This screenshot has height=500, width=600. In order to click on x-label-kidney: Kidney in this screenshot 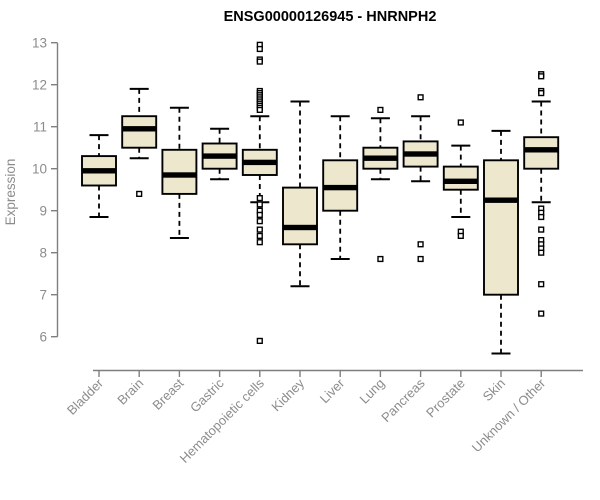, I will do `click(287, 394)`.